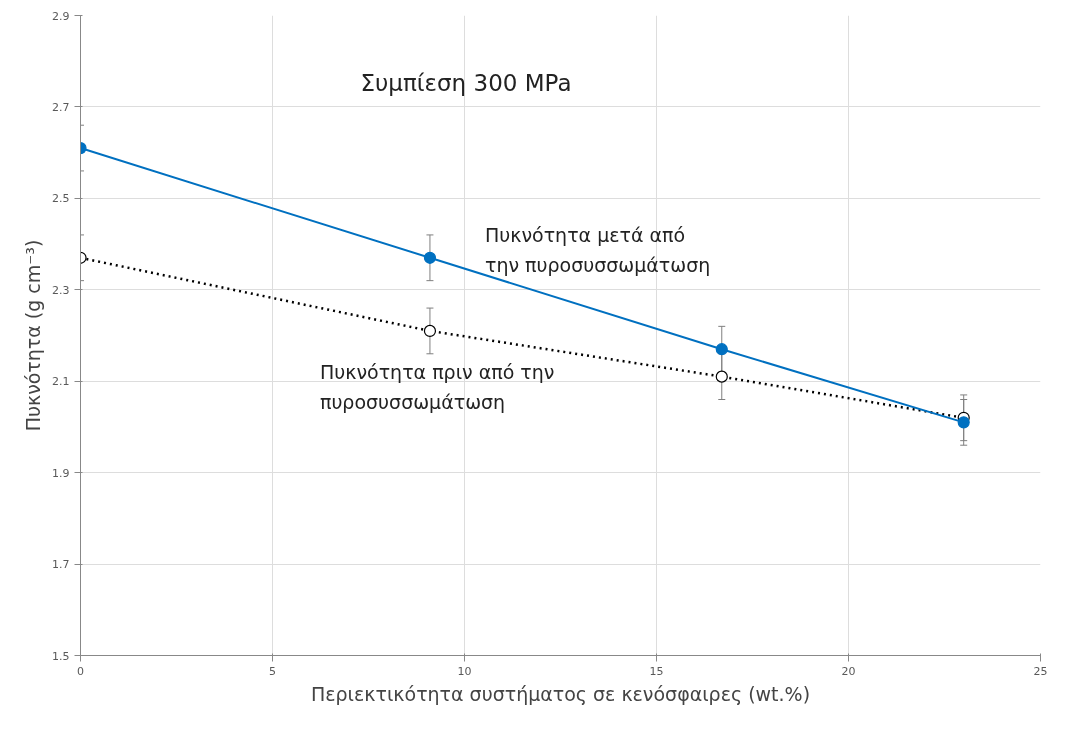  Describe the element at coordinates (61, 107) in the screenshot. I see `y-tick-label: 2.7` at that location.